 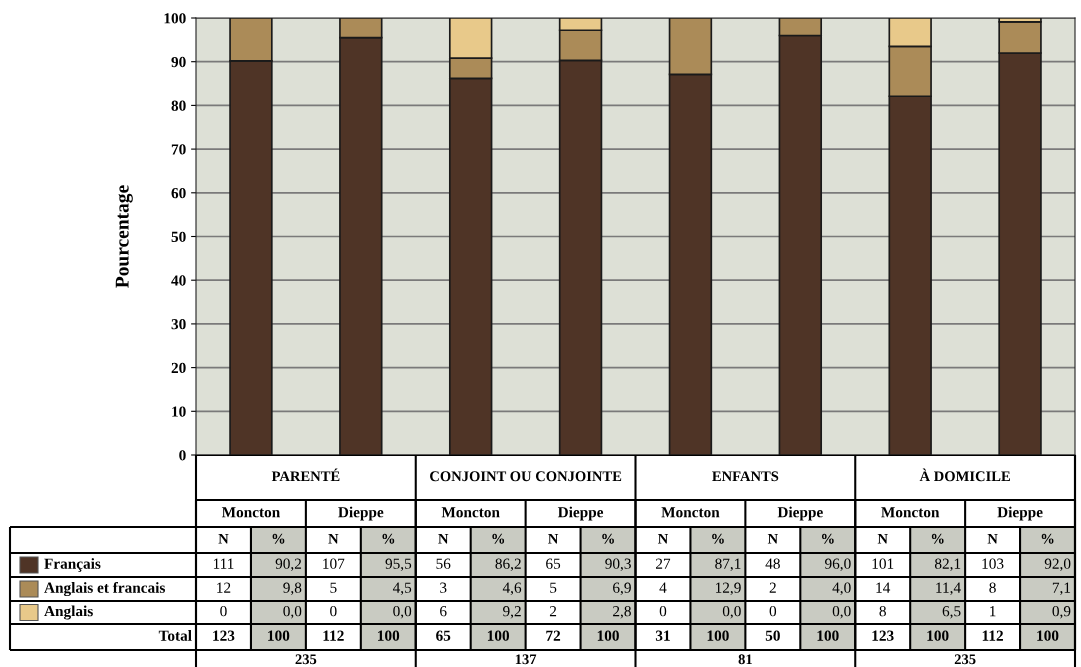 What do you see at coordinates (292, 589) in the screenshot?
I see `data-label: 9,8` at bounding box center [292, 589].